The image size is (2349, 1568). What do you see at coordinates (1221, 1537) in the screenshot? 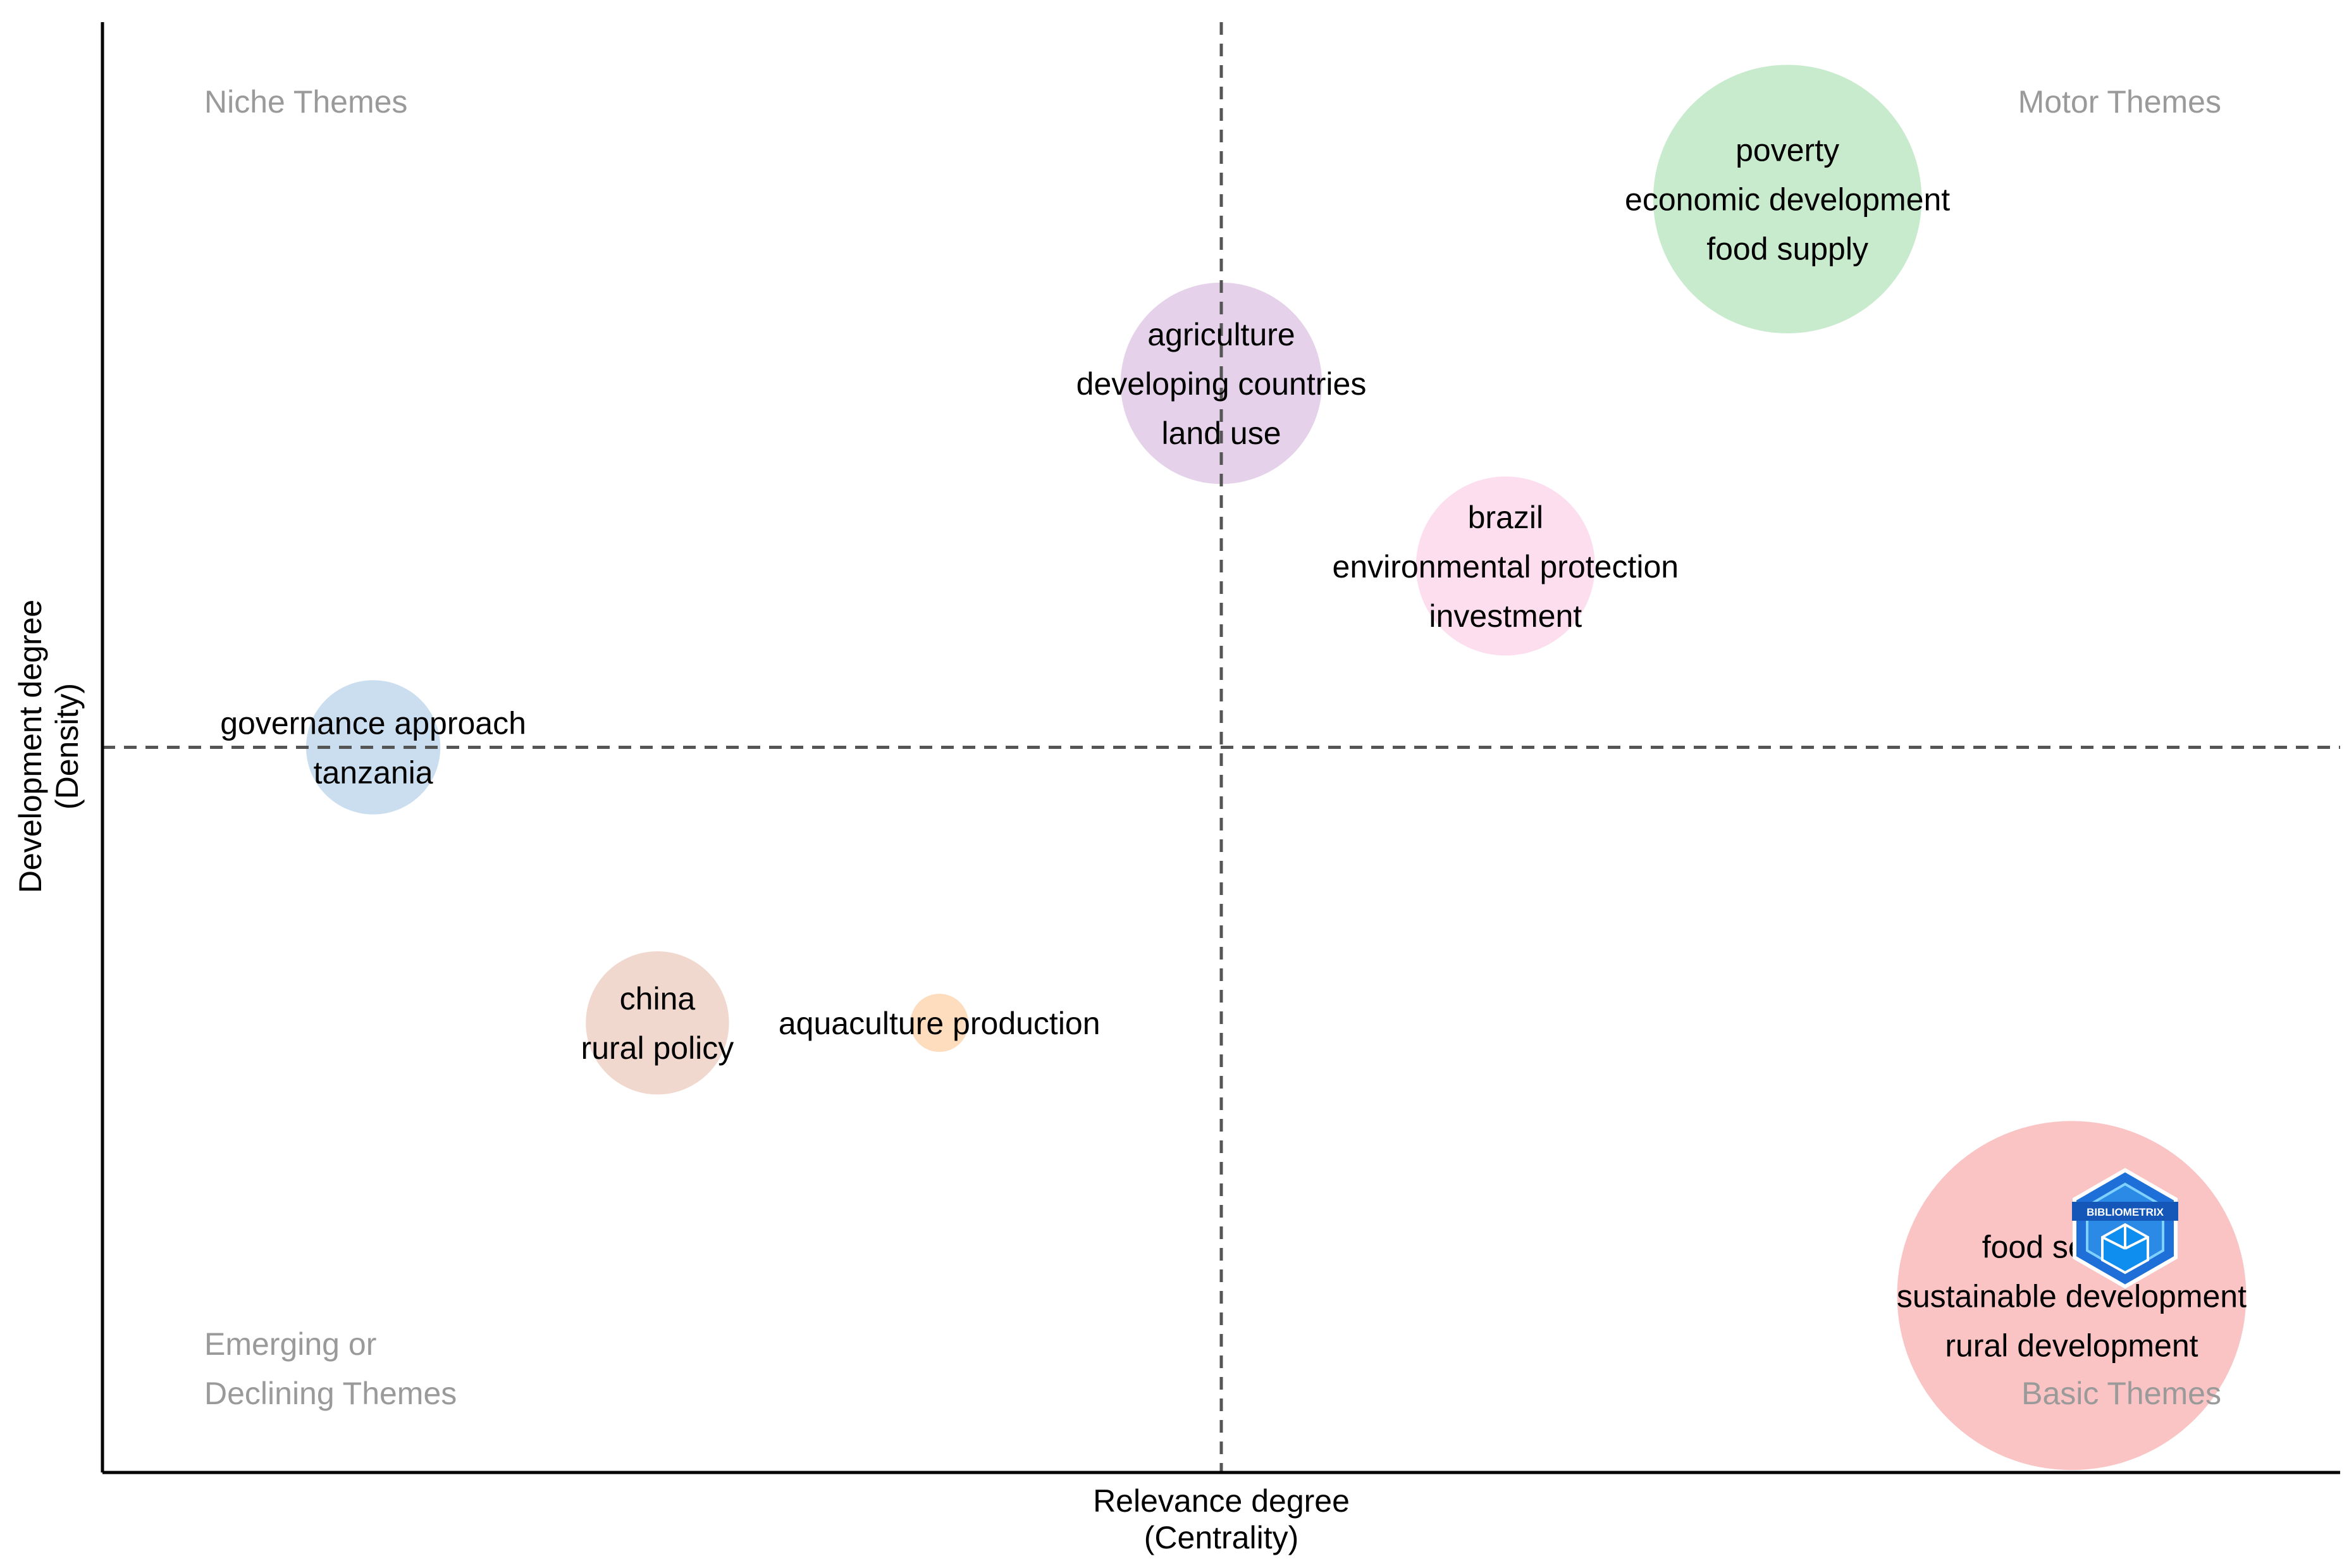
I see `x-axis-label: (Centrality)` at bounding box center [1221, 1537].